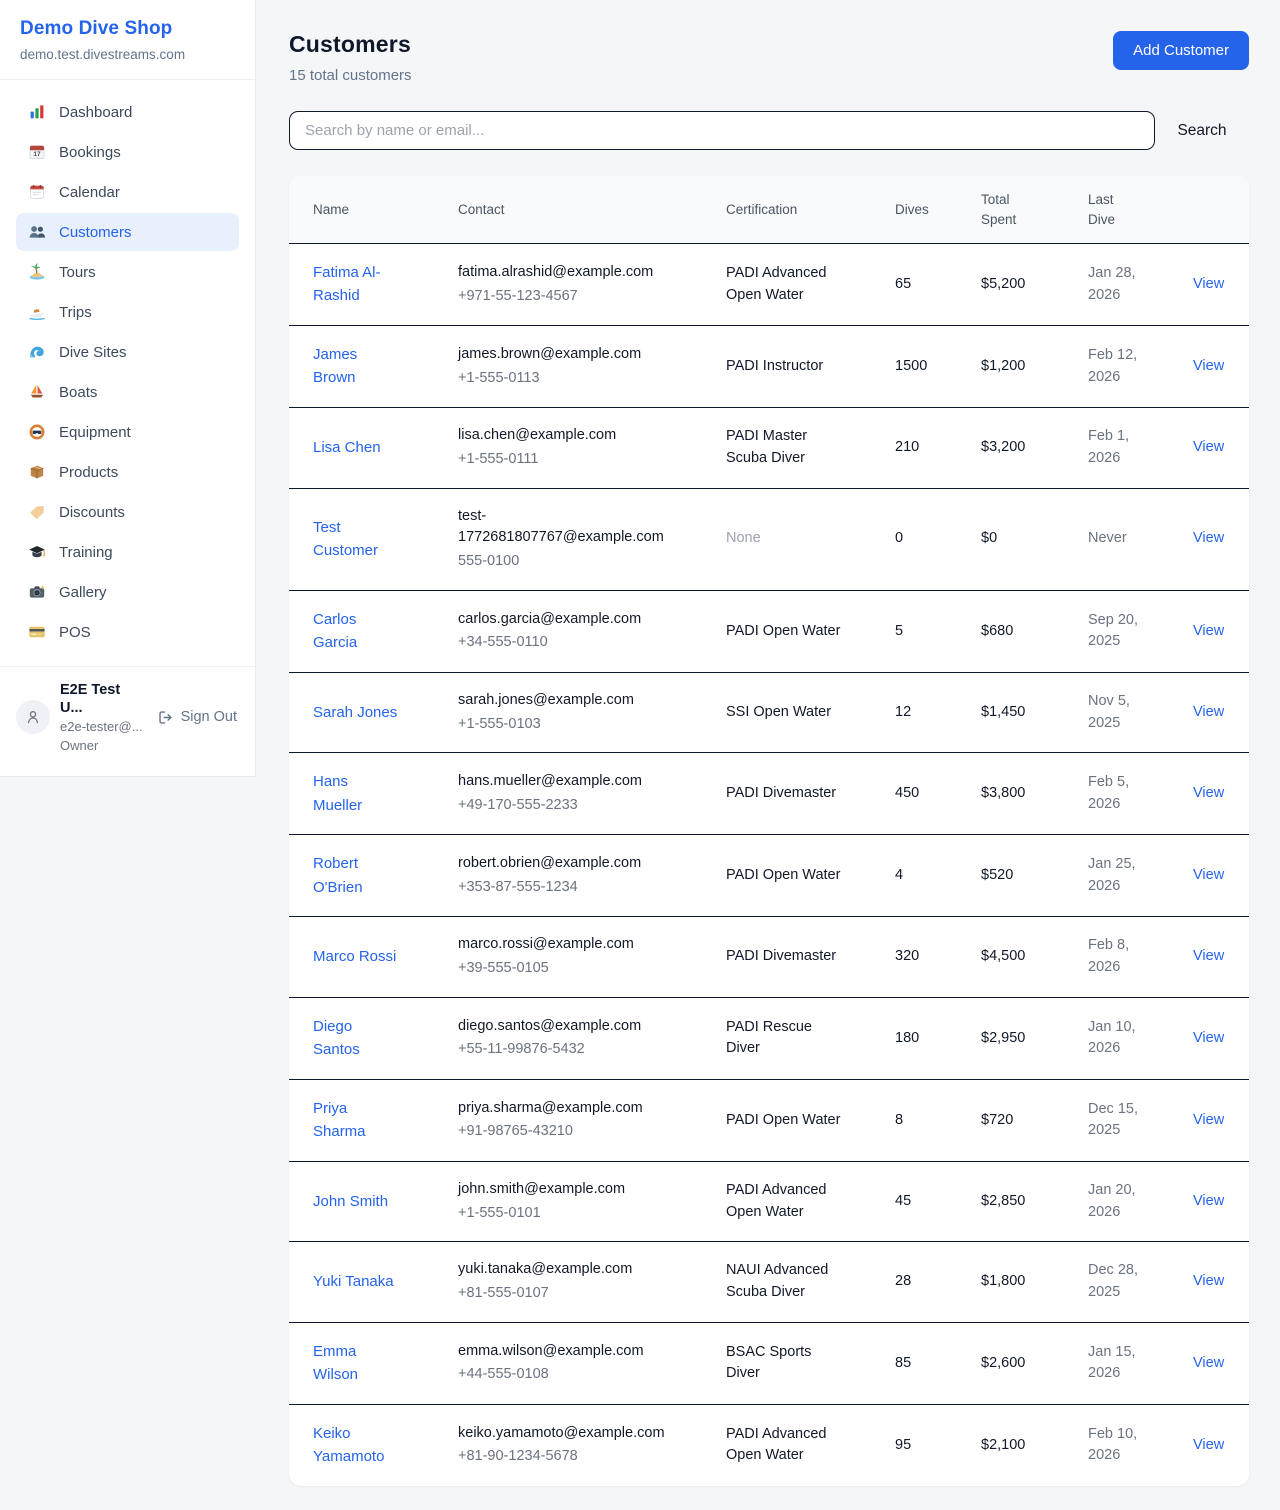  I want to click on customer-phone: +1-555-0101, so click(499, 1212).